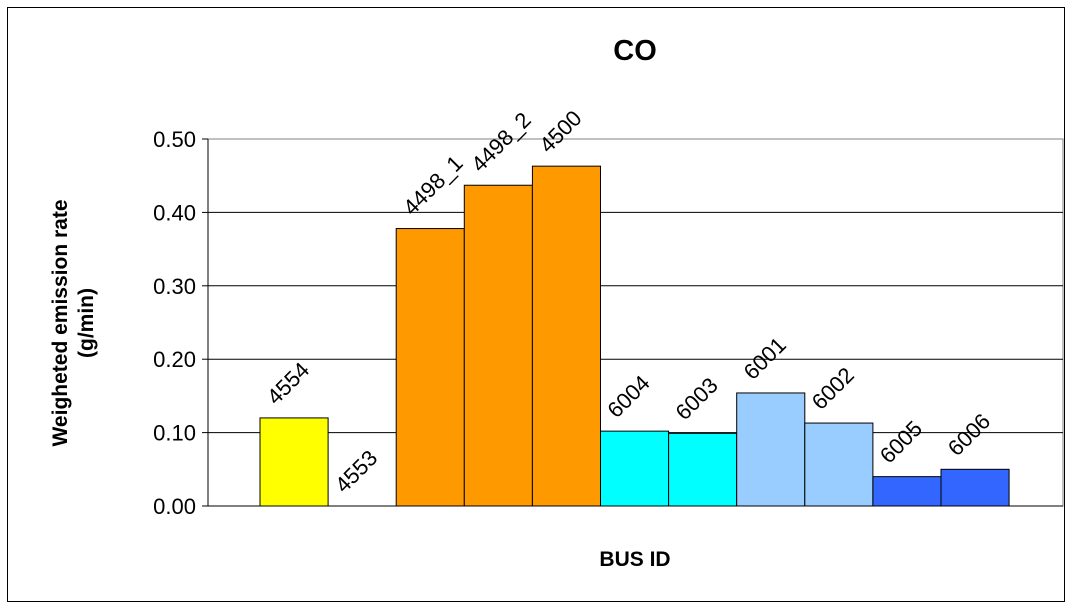  I want to click on y-axis-label-line-1: Weigheted emission rate, so click(60, 322).